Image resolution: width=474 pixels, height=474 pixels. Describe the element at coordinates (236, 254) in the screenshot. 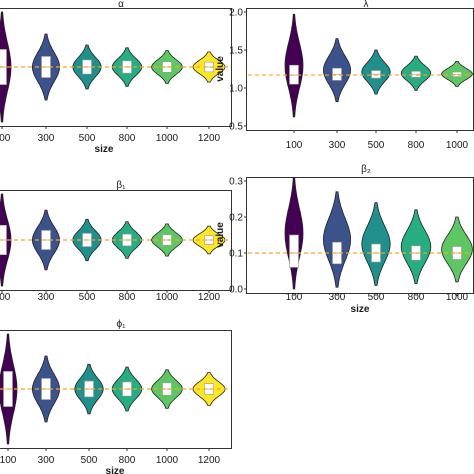

I see `y-tick-label: 0.1` at that location.